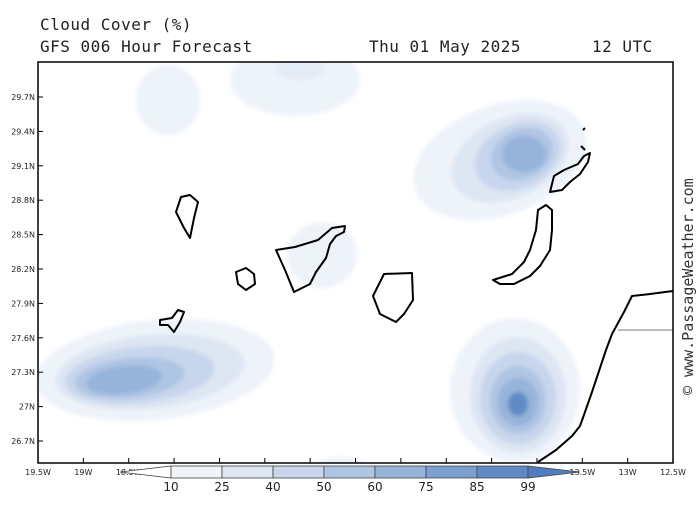  Describe the element at coordinates (425, 487) in the screenshot. I see `colorbar-label: 75` at that location.